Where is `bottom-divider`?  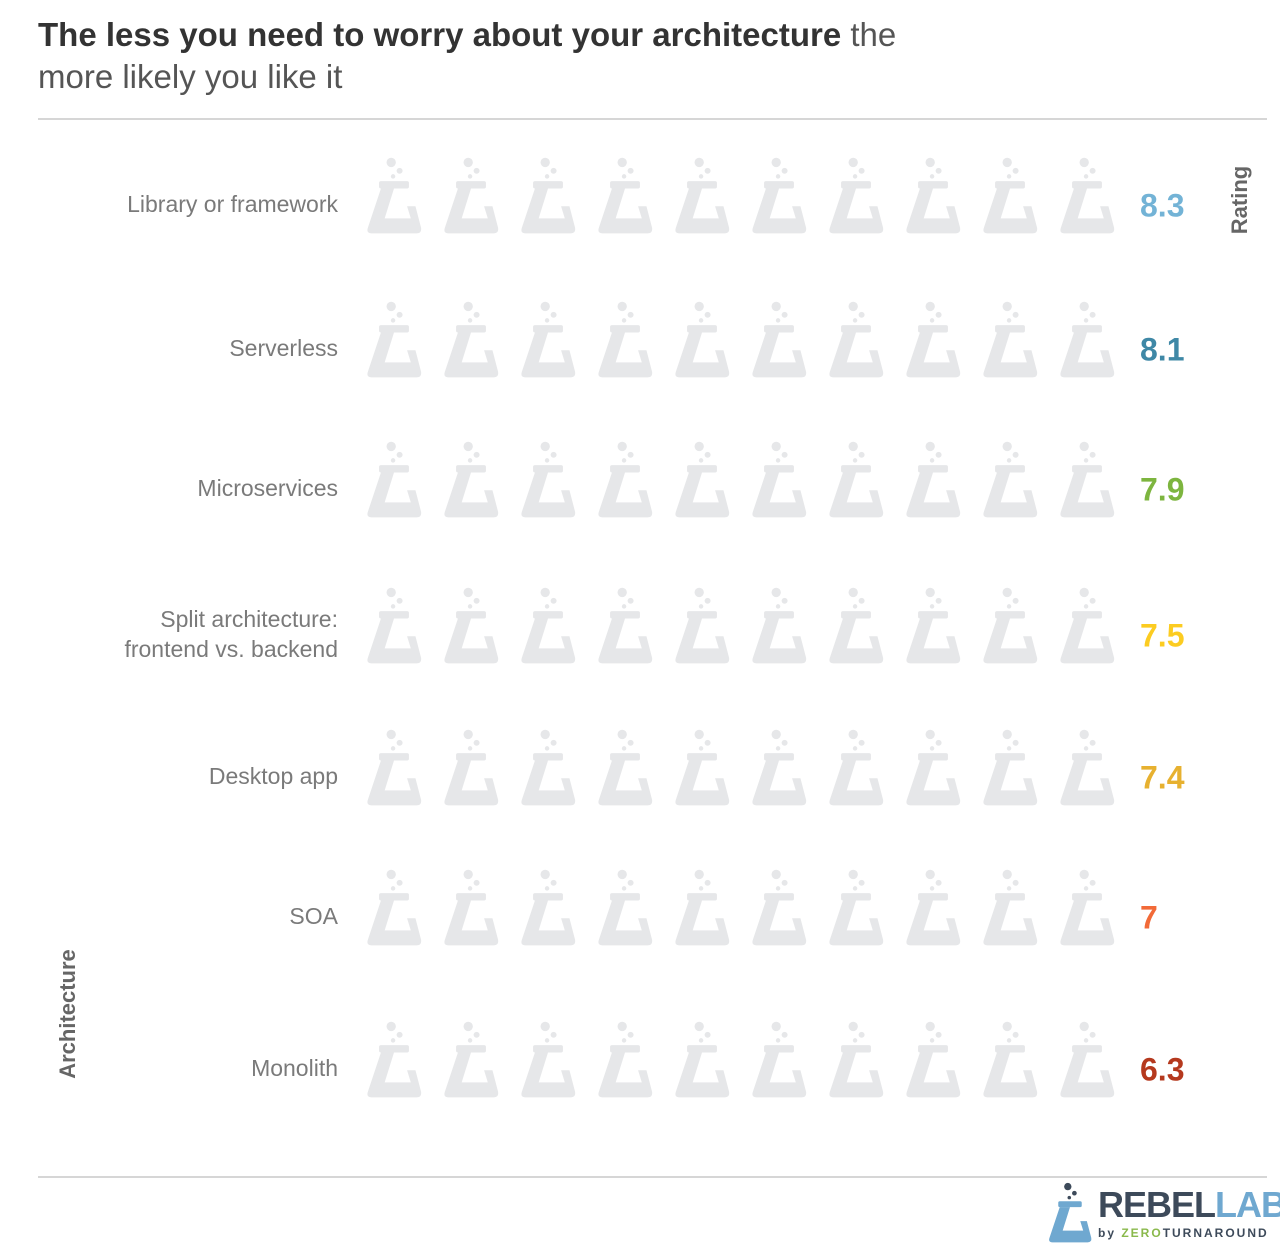
bottom-divider is located at coordinates (652, 1177).